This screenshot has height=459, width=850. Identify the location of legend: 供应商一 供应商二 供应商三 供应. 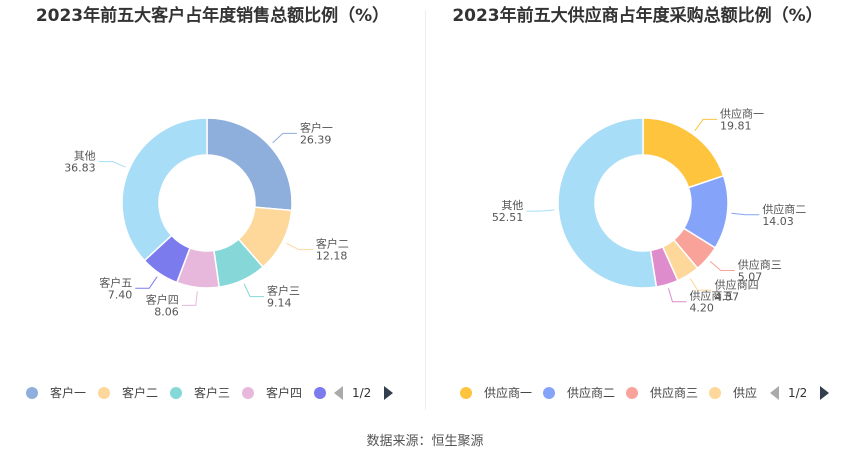
(637, 394).